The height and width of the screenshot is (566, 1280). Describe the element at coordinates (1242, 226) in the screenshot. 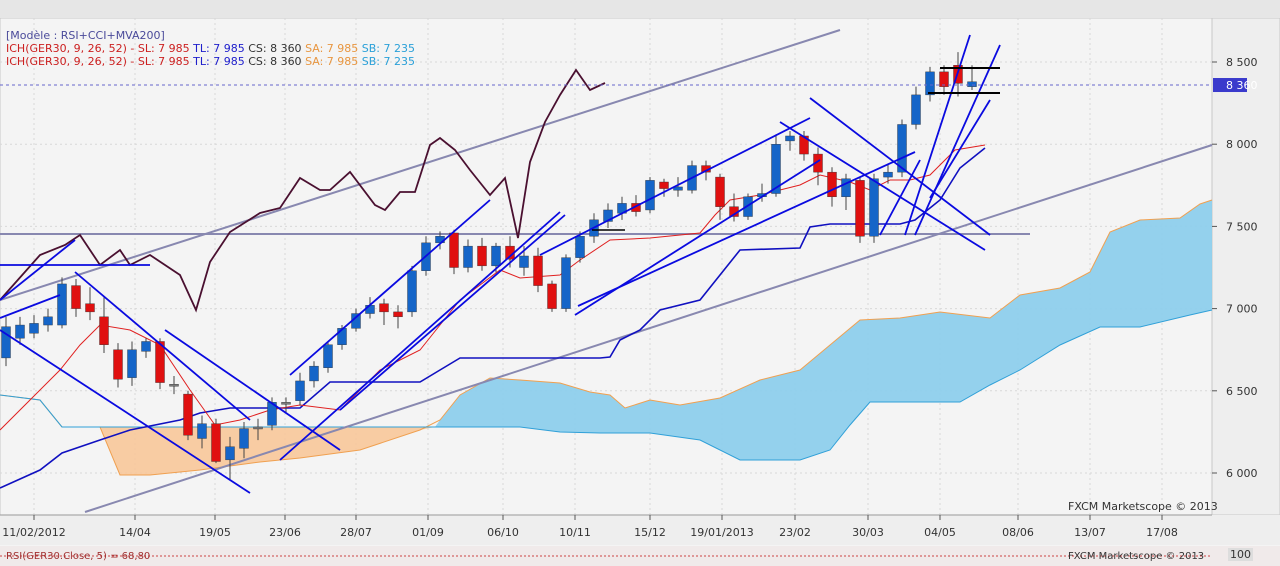

I see `y-tick-label: 7 500` at that location.